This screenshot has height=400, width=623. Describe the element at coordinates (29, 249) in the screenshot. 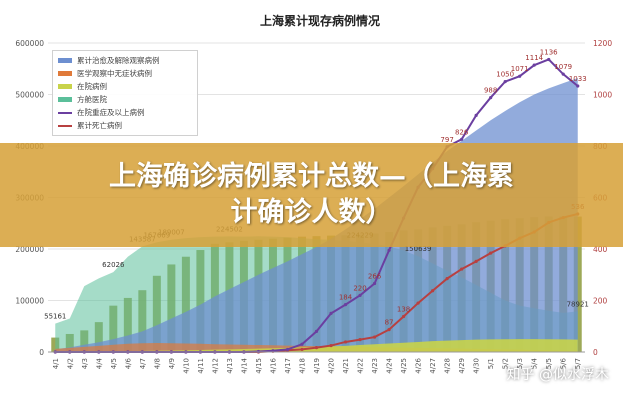

I see `left-tick-label: 200000` at that location.